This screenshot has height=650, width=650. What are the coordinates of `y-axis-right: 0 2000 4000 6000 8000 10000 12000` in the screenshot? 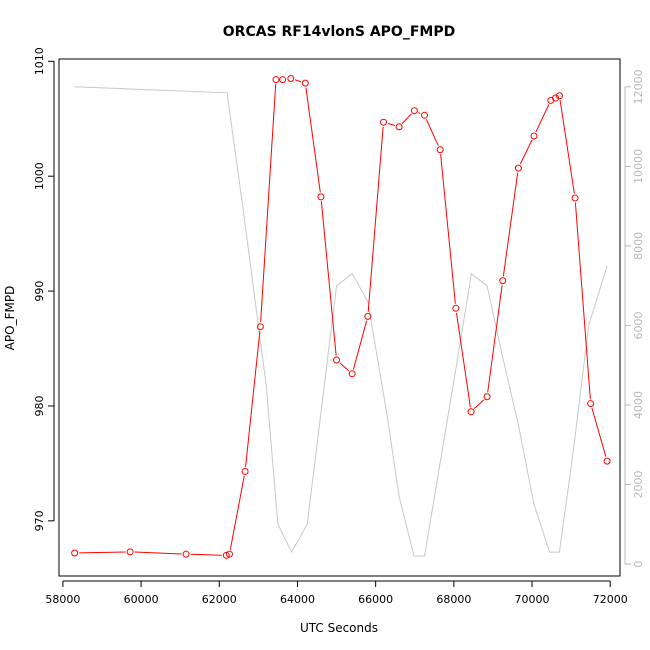 It's located at (634, 318).